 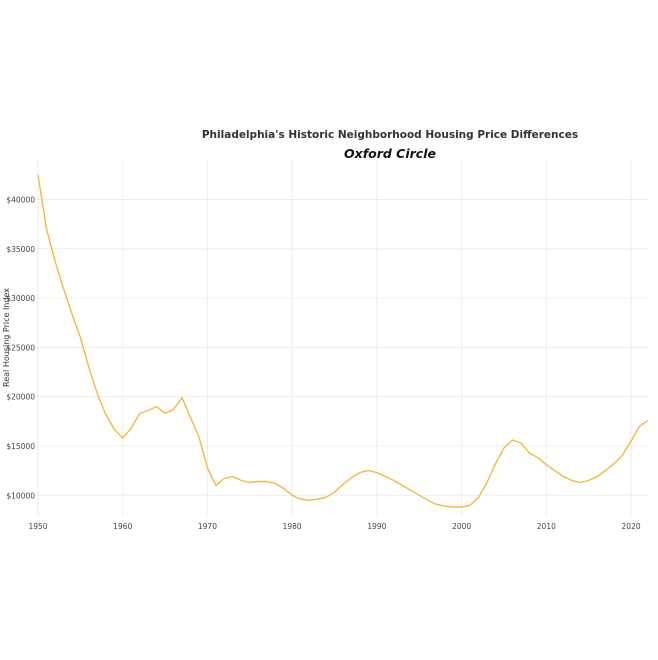 What do you see at coordinates (631, 526) in the screenshot?
I see `x-tick-label: 2020` at bounding box center [631, 526].